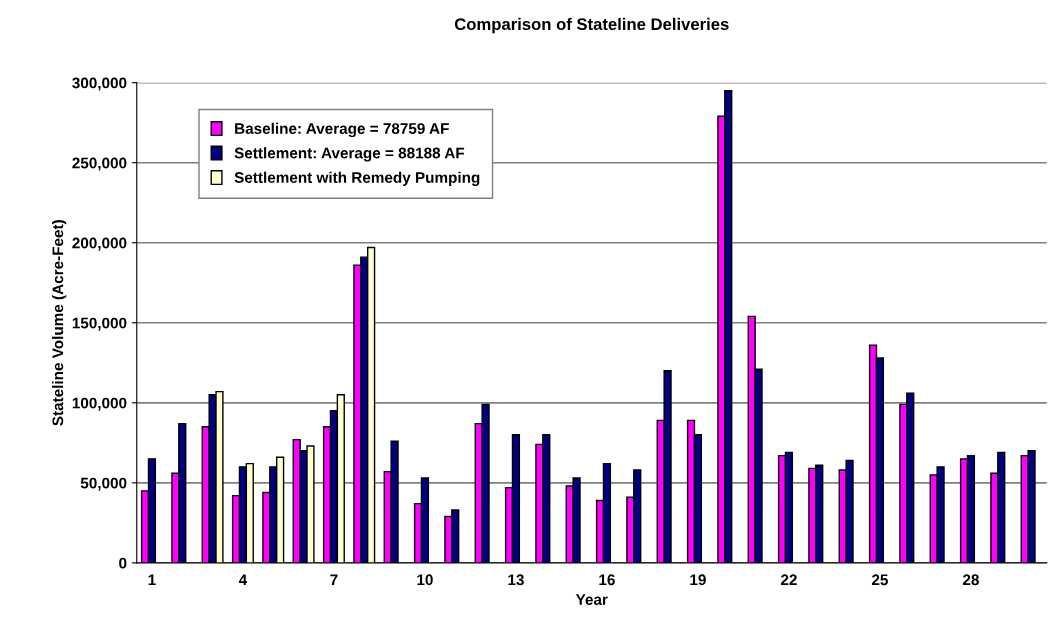 Image resolution: width=1052 pixels, height=636 pixels. I want to click on legend-label: Settlement: Average = 88188 AF, so click(349, 154).